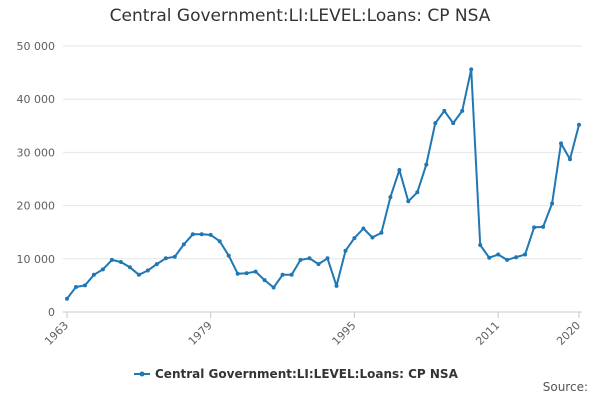 The height and width of the screenshot is (400, 600). What do you see at coordinates (36, 259) in the screenshot?
I see `y-tick-label: 10 000` at bounding box center [36, 259].